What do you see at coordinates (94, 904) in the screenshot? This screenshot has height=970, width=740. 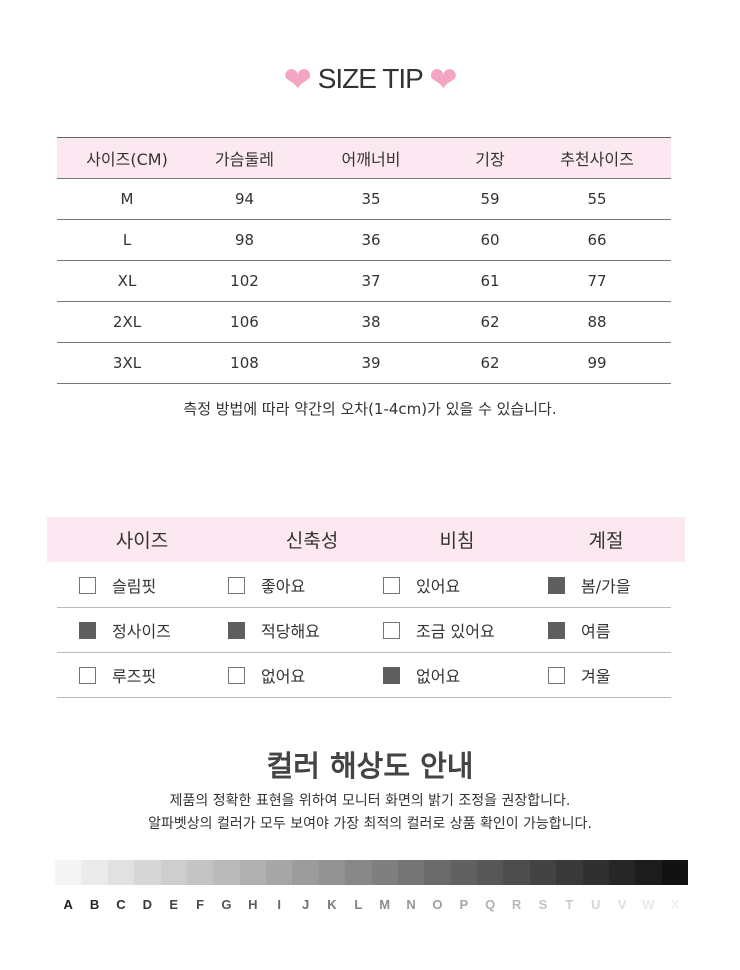 I see `gray-letter: B` at bounding box center [94, 904].